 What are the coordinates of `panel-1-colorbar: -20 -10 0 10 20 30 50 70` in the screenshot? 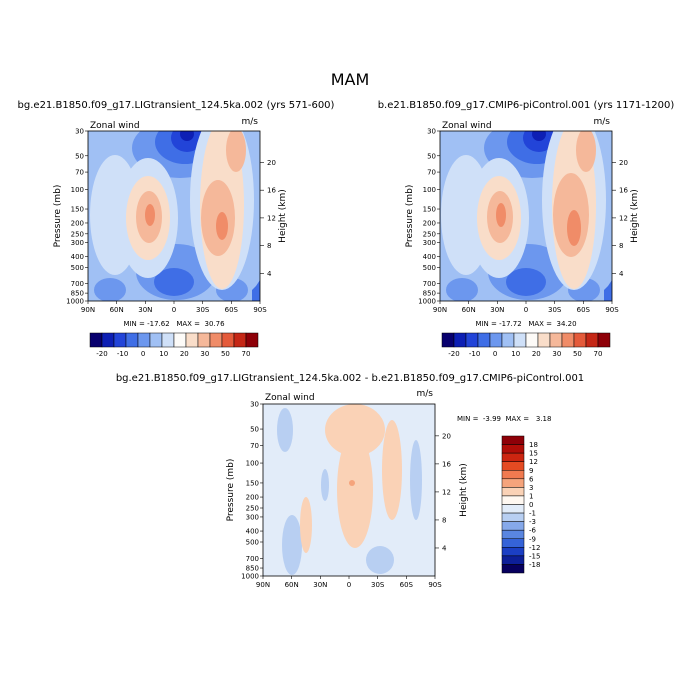 It's located at (174, 345).